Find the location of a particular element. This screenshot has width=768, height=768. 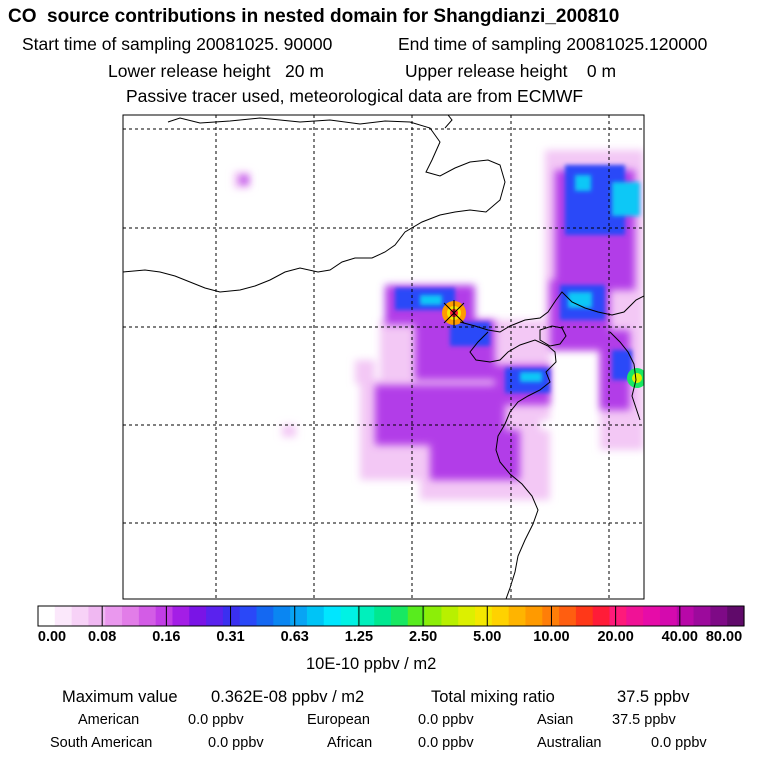

colorbar-tick-label: 20.00 is located at coordinates (615, 637).